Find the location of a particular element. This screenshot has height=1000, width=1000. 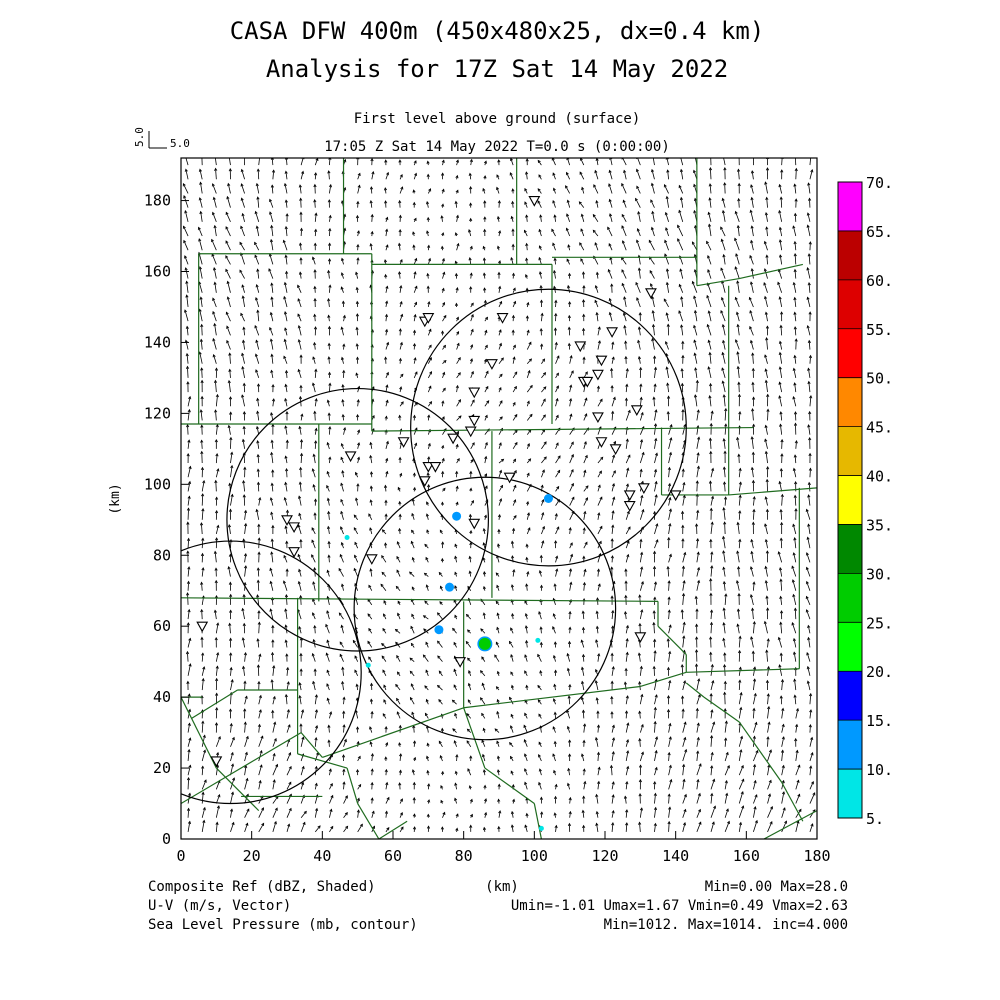

y-tick-label: 100 is located at coordinates (157, 484).